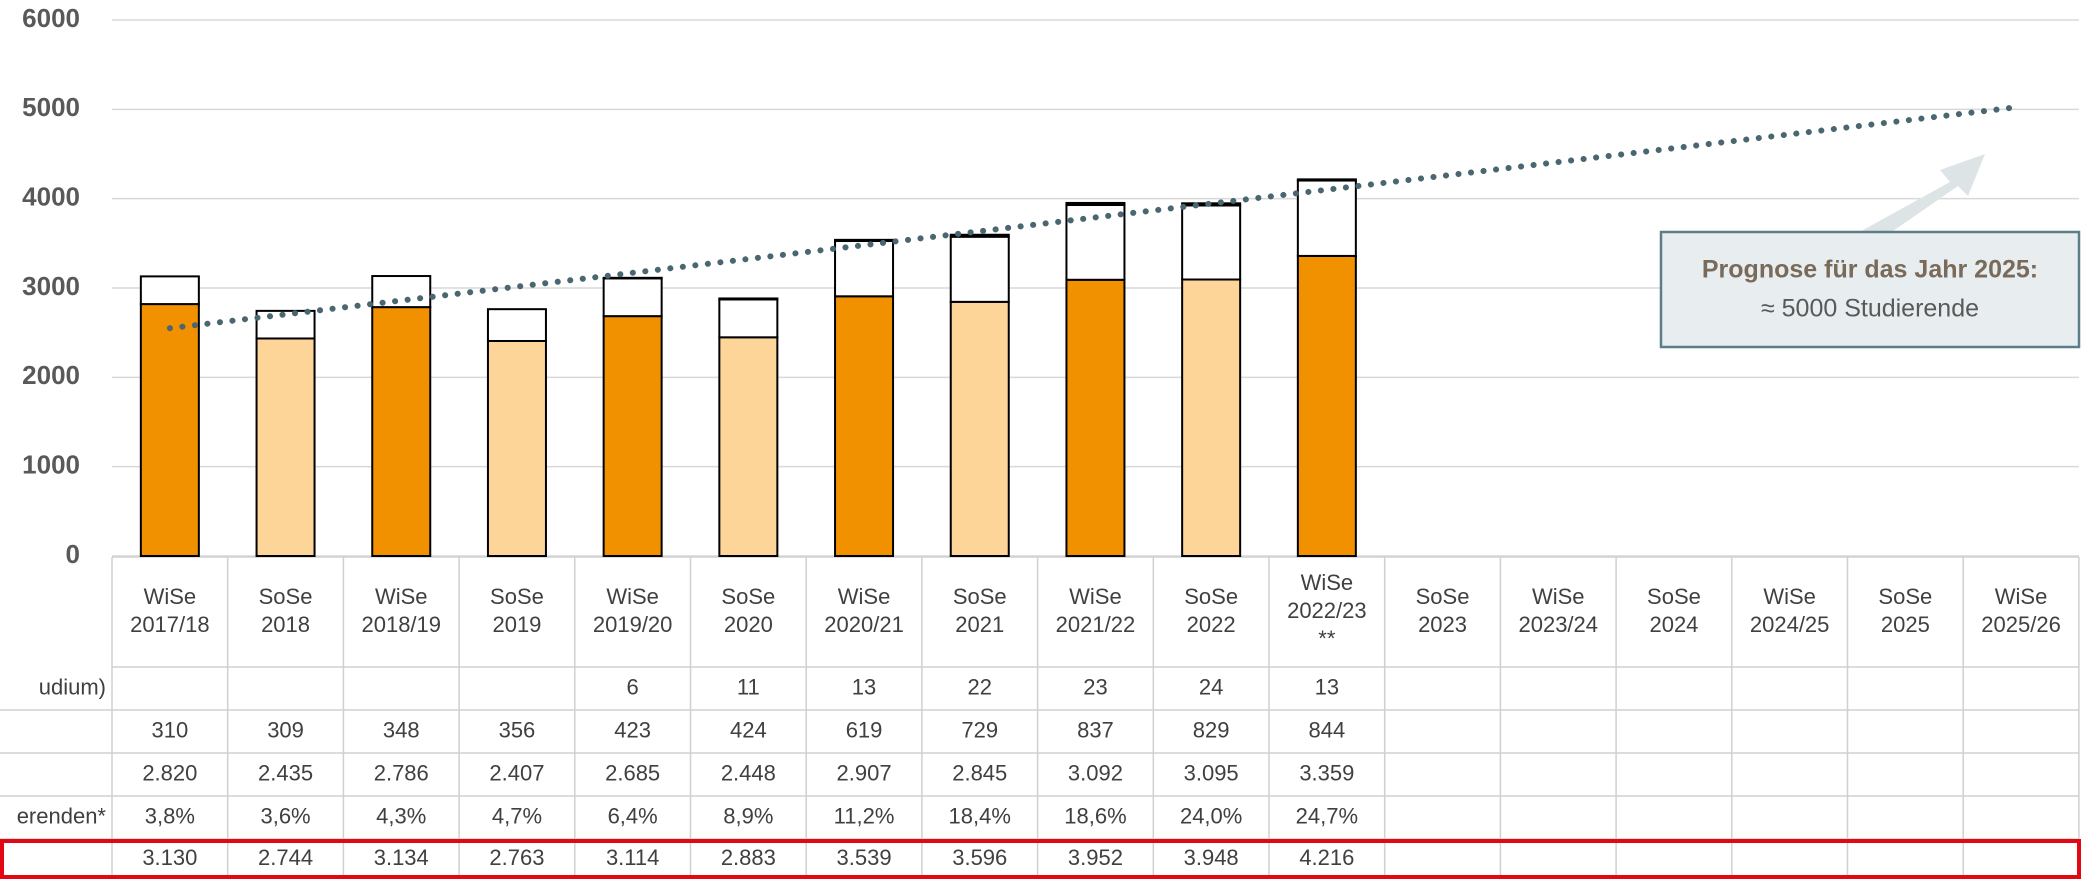 The width and height of the screenshot is (2083, 879). What do you see at coordinates (864, 815) in the screenshot?
I see `table-cell: 11,2%` at bounding box center [864, 815].